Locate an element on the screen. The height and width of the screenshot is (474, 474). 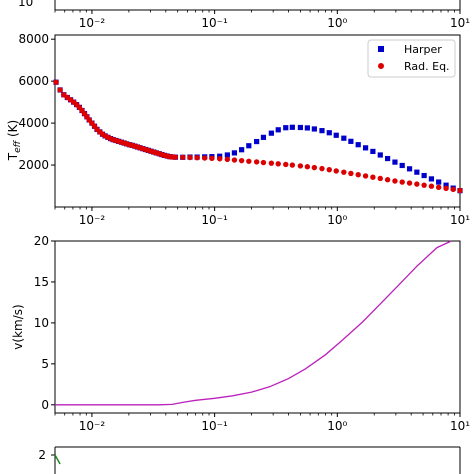
panel-top-xtick-label: 10⁰ is located at coordinates (337, 23).